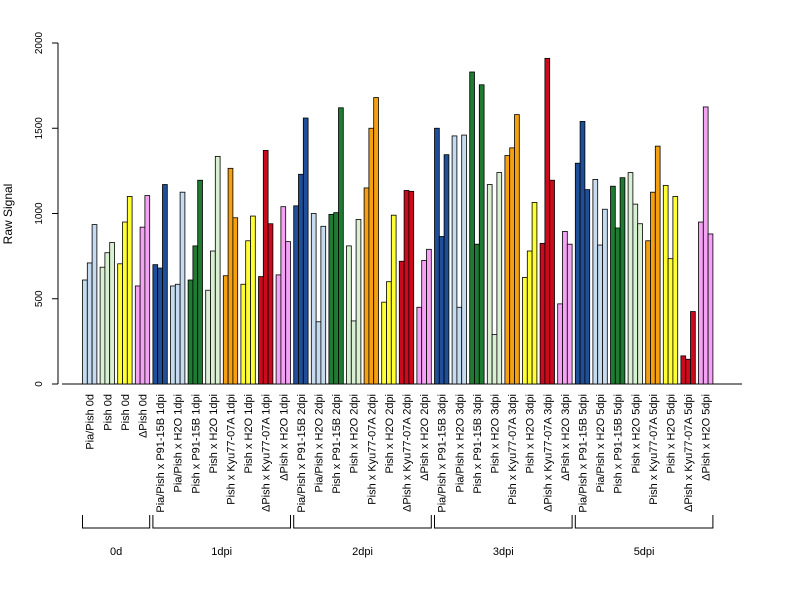 The height and width of the screenshot is (600, 800). What do you see at coordinates (179, 443) in the screenshot?
I see `x-tick-label: Pia/Pish x H2O 1dpi` at bounding box center [179, 443].